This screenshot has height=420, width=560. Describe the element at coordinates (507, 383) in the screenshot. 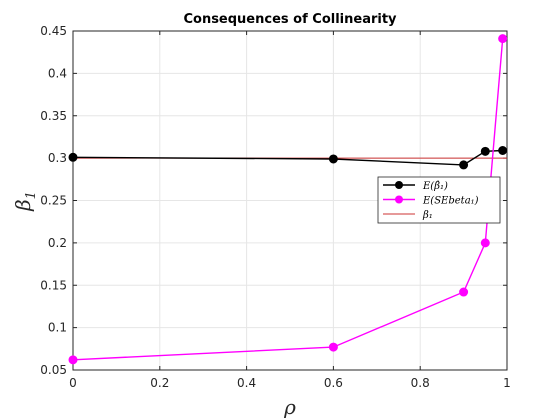

I see `x-tick-label: 1` at that location.